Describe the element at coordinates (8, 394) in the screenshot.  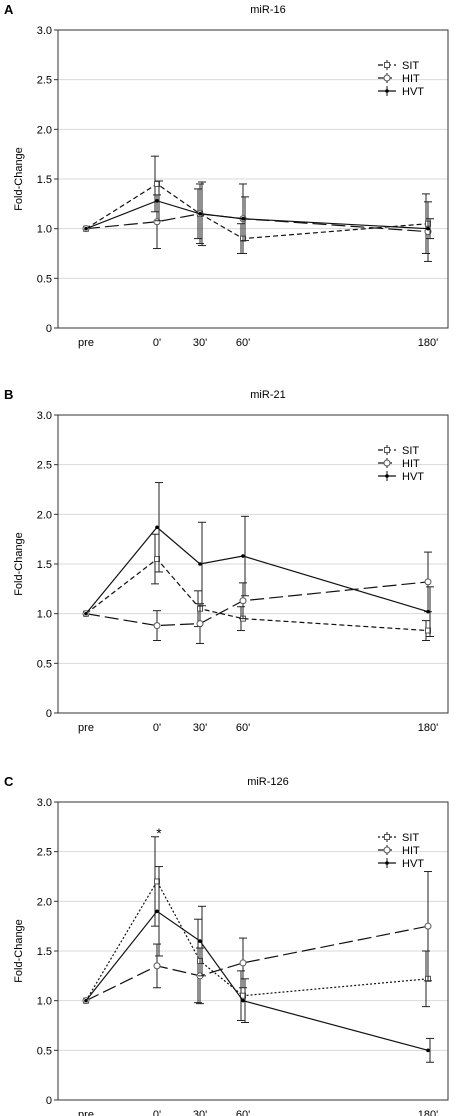
I see `panel-label: B` at that location.